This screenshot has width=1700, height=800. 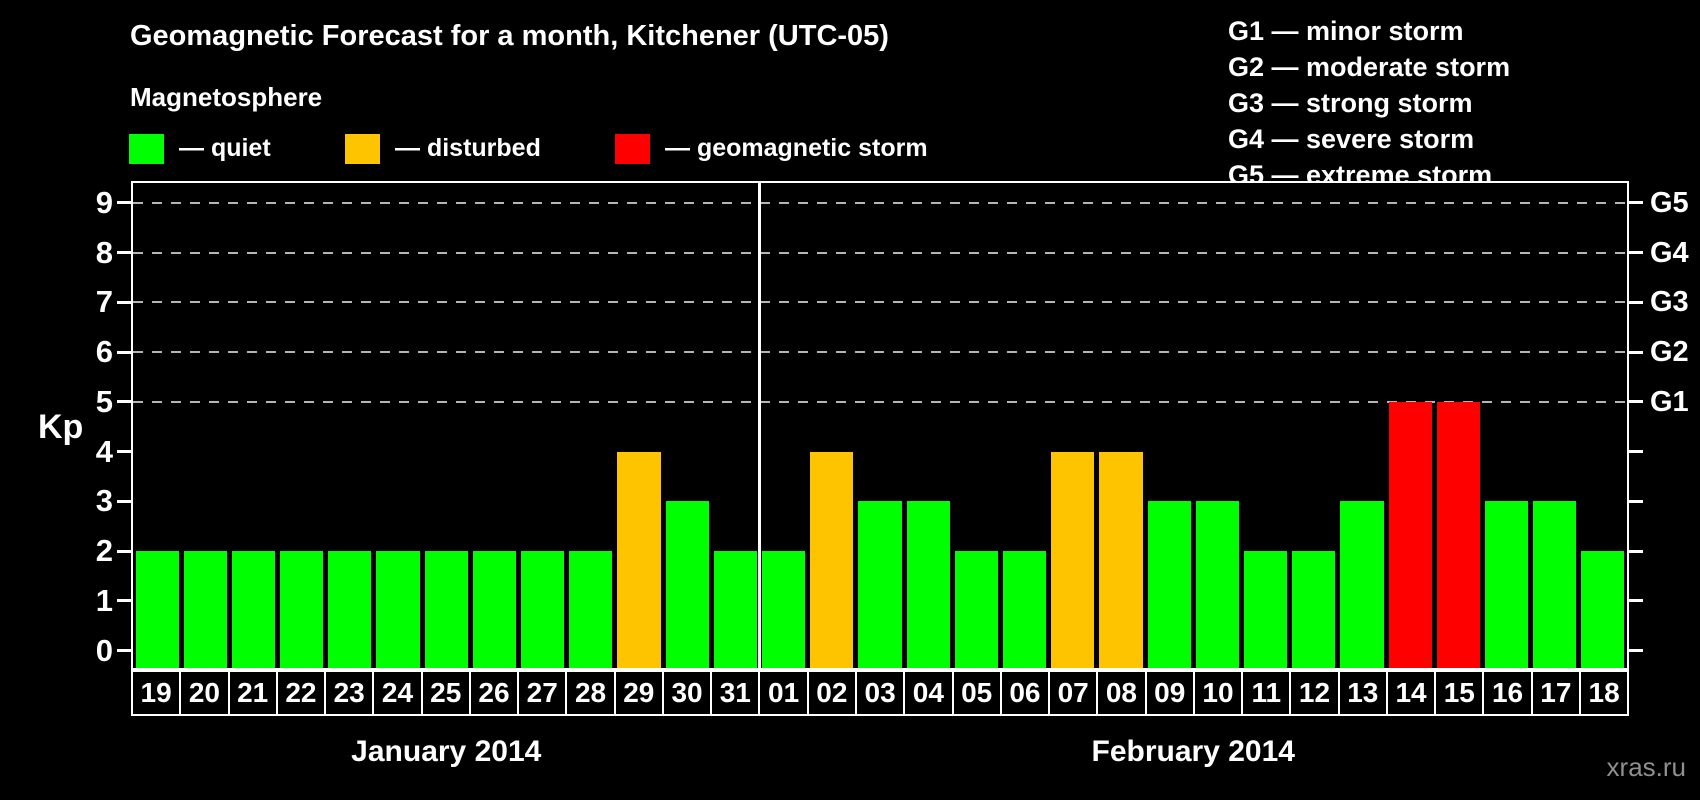 I want to click on day-cell-09: 09, so click(x=1169, y=693).